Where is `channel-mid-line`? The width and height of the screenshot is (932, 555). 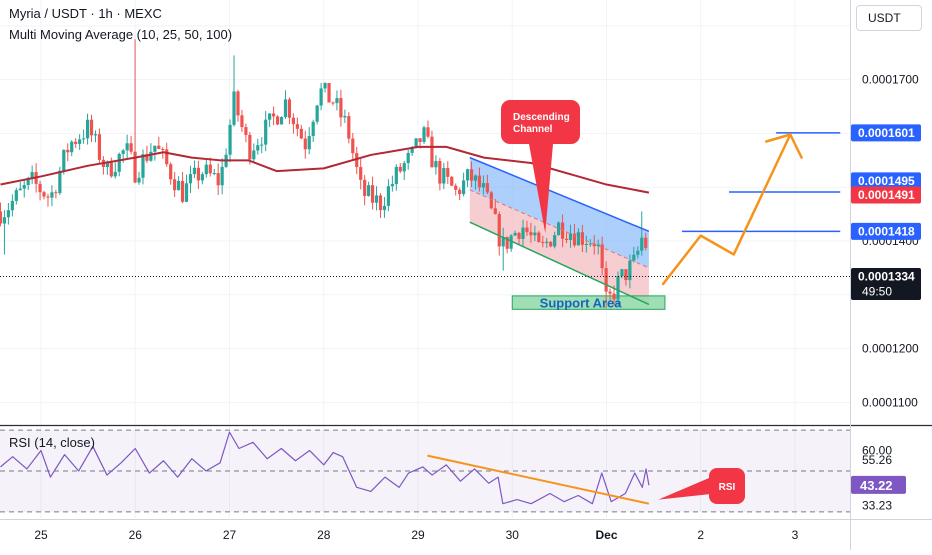 channel-mid-line is located at coordinates (559, 229).